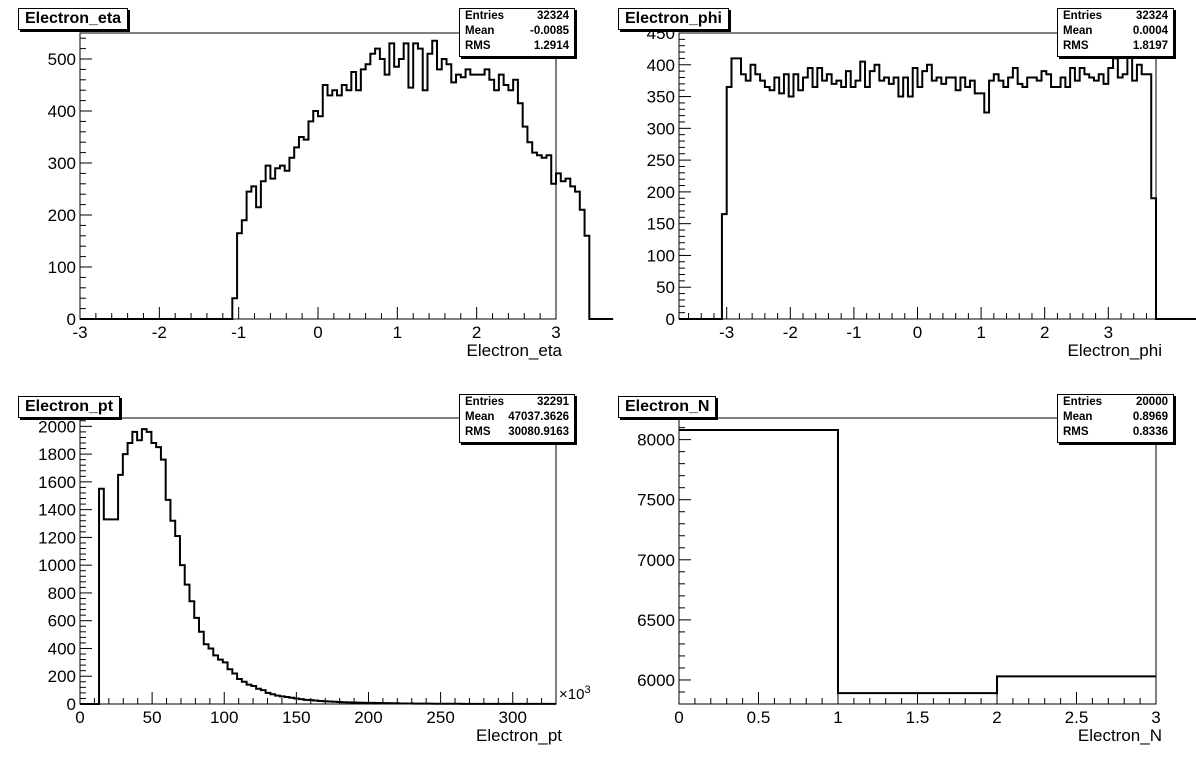 Image resolution: width=1196 pixels, height=772 pixels. I want to click on y-tick-label: 8000, so click(656, 440).